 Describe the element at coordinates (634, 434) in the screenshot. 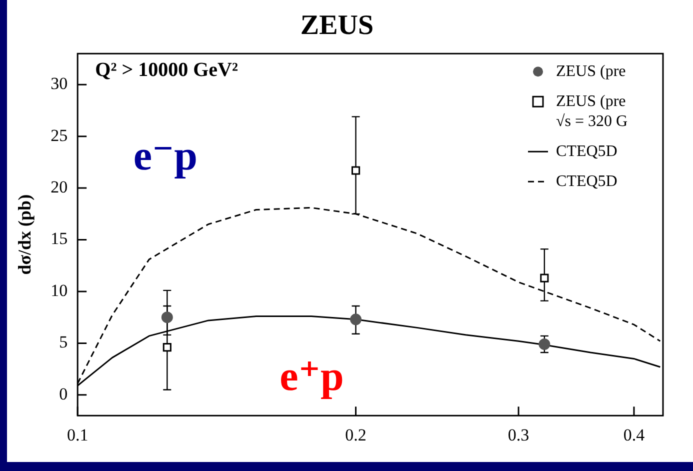

I see `x-tick-label: 0.4` at that location.